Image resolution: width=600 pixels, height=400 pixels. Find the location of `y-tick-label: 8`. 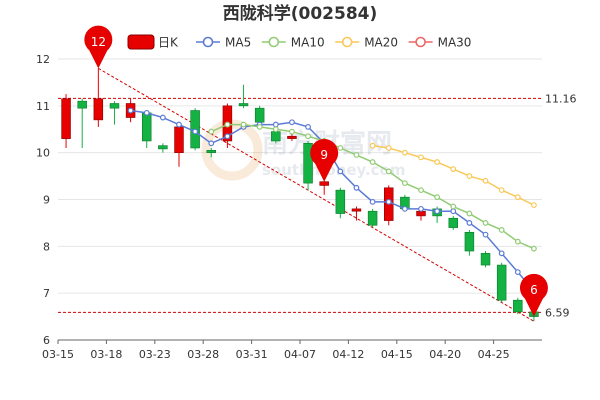

y-tick-label: 8 is located at coordinates (46, 246).